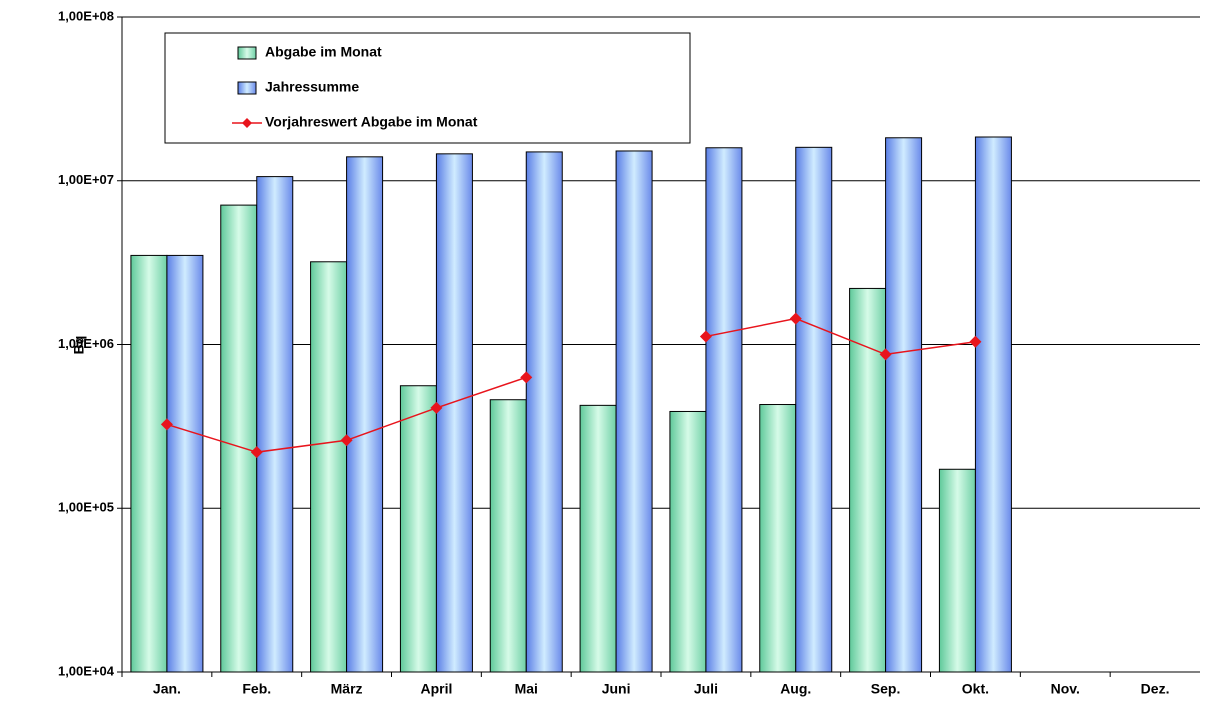 Image resolution: width=1209 pixels, height=708 pixels. Describe the element at coordinates (167, 689) in the screenshot. I see `x-tick-label: Jan.` at that location.